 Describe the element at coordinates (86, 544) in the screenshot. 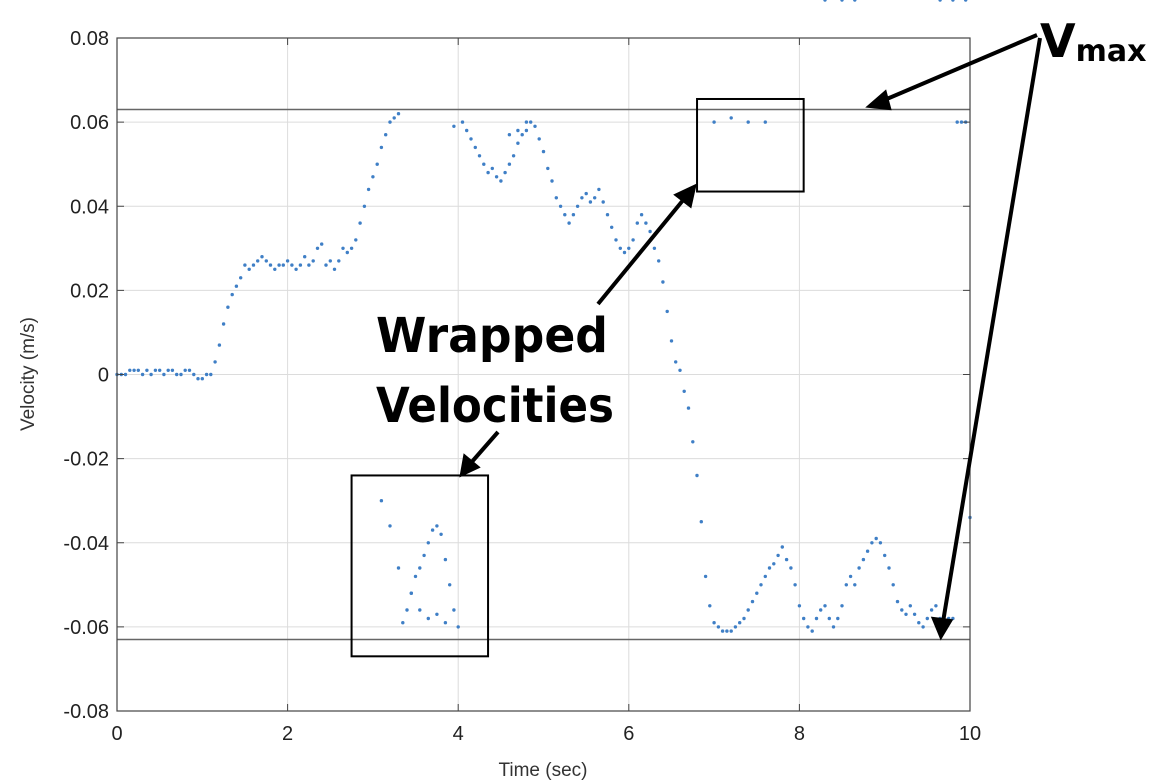

I see `y-tick-label: -0.04` at that location.